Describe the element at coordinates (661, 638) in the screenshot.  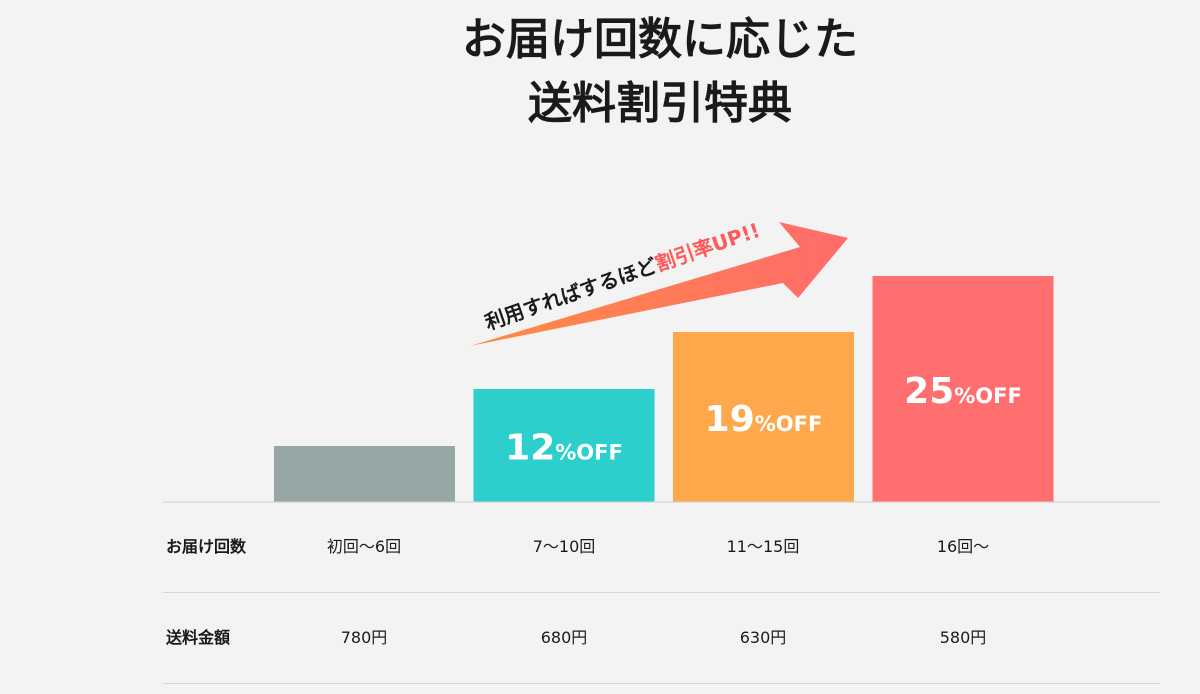
I see `table-row-shipping-fee: 送料金額 780円 680円 630円 580円` at that location.